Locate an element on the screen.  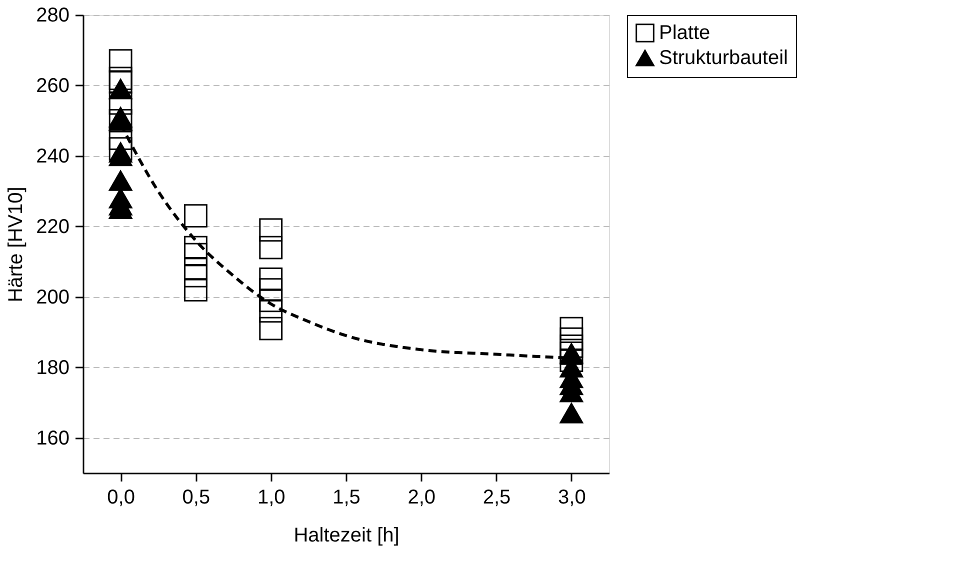
y-axis-title: Härte [HV10] is located at coordinates (16, 244).